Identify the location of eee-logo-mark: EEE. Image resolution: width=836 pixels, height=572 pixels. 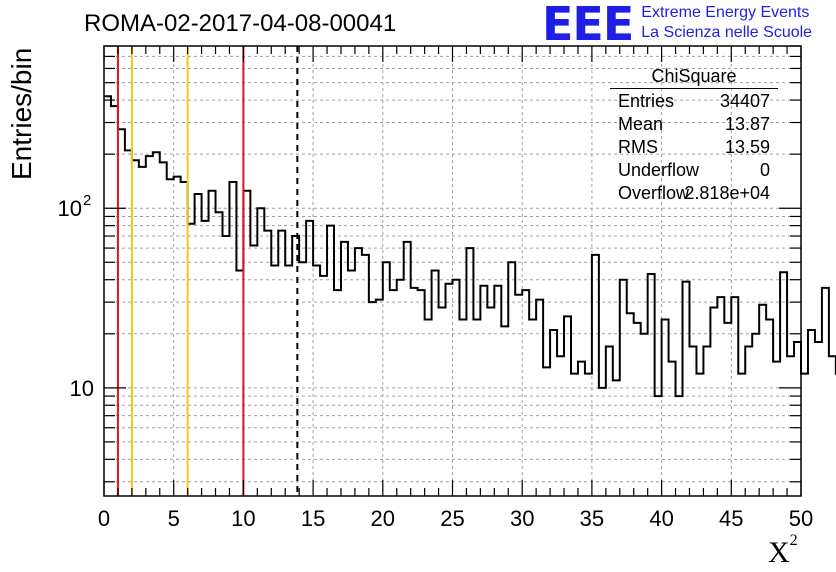
(588, 25).